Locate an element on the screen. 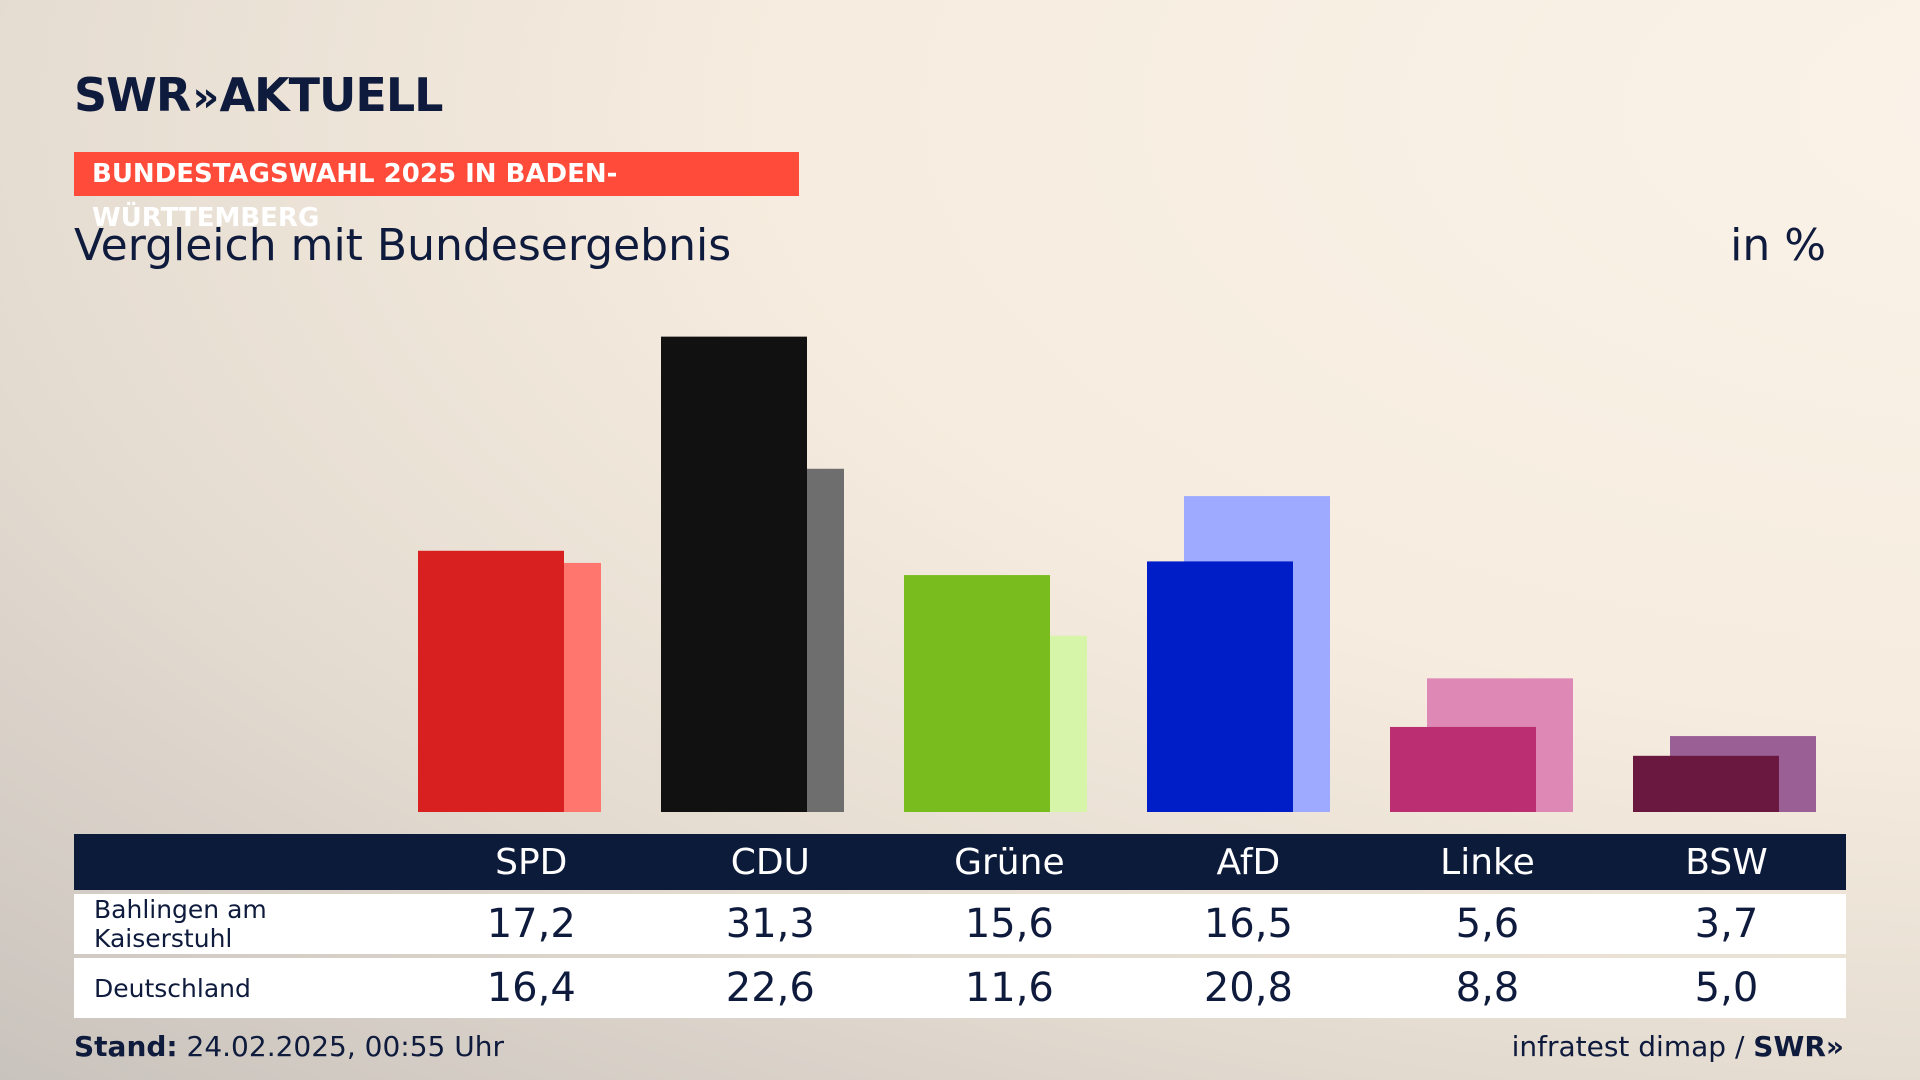  chart-title: Vergleich mit Bundesergebnis is located at coordinates (403, 245).